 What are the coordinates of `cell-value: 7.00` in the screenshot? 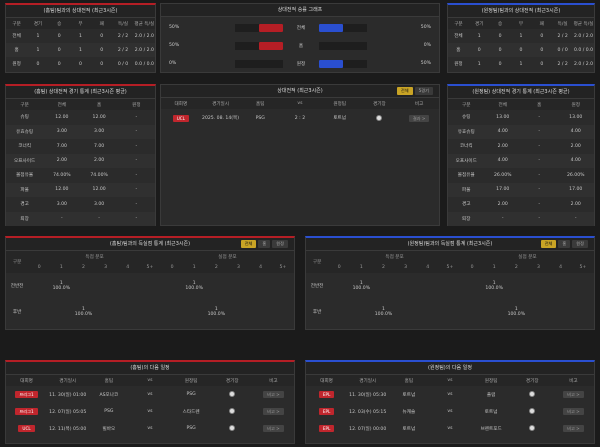 It's located at (99, 146).